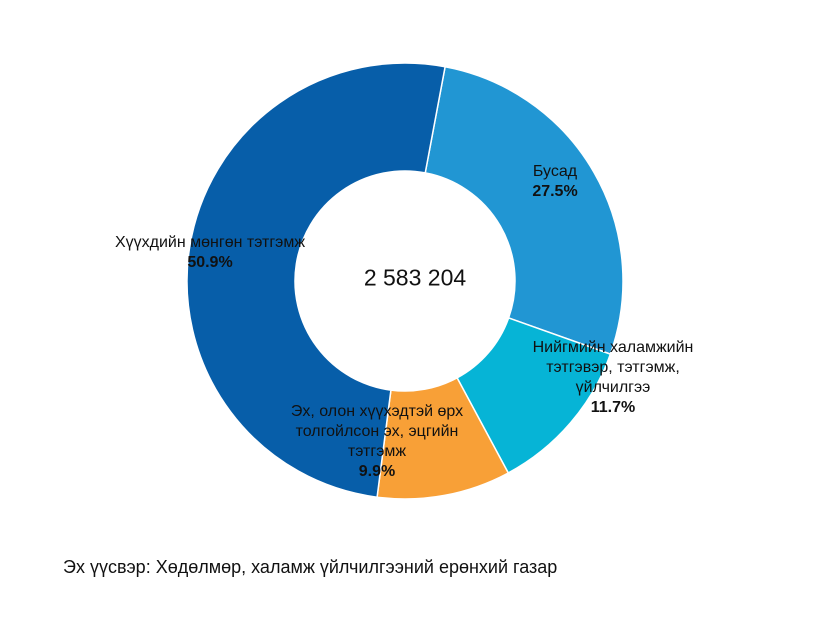 The height and width of the screenshot is (635, 818). I want to click on slice-label: Хүүхдийн мөнгөн тэтгэмж 50.9%, so click(210, 253).